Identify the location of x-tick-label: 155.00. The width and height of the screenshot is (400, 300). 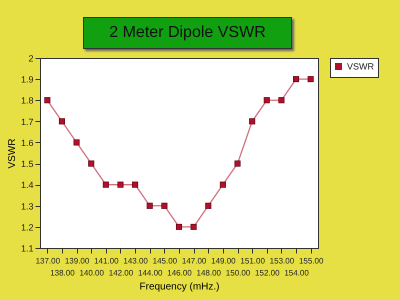
(311, 261).